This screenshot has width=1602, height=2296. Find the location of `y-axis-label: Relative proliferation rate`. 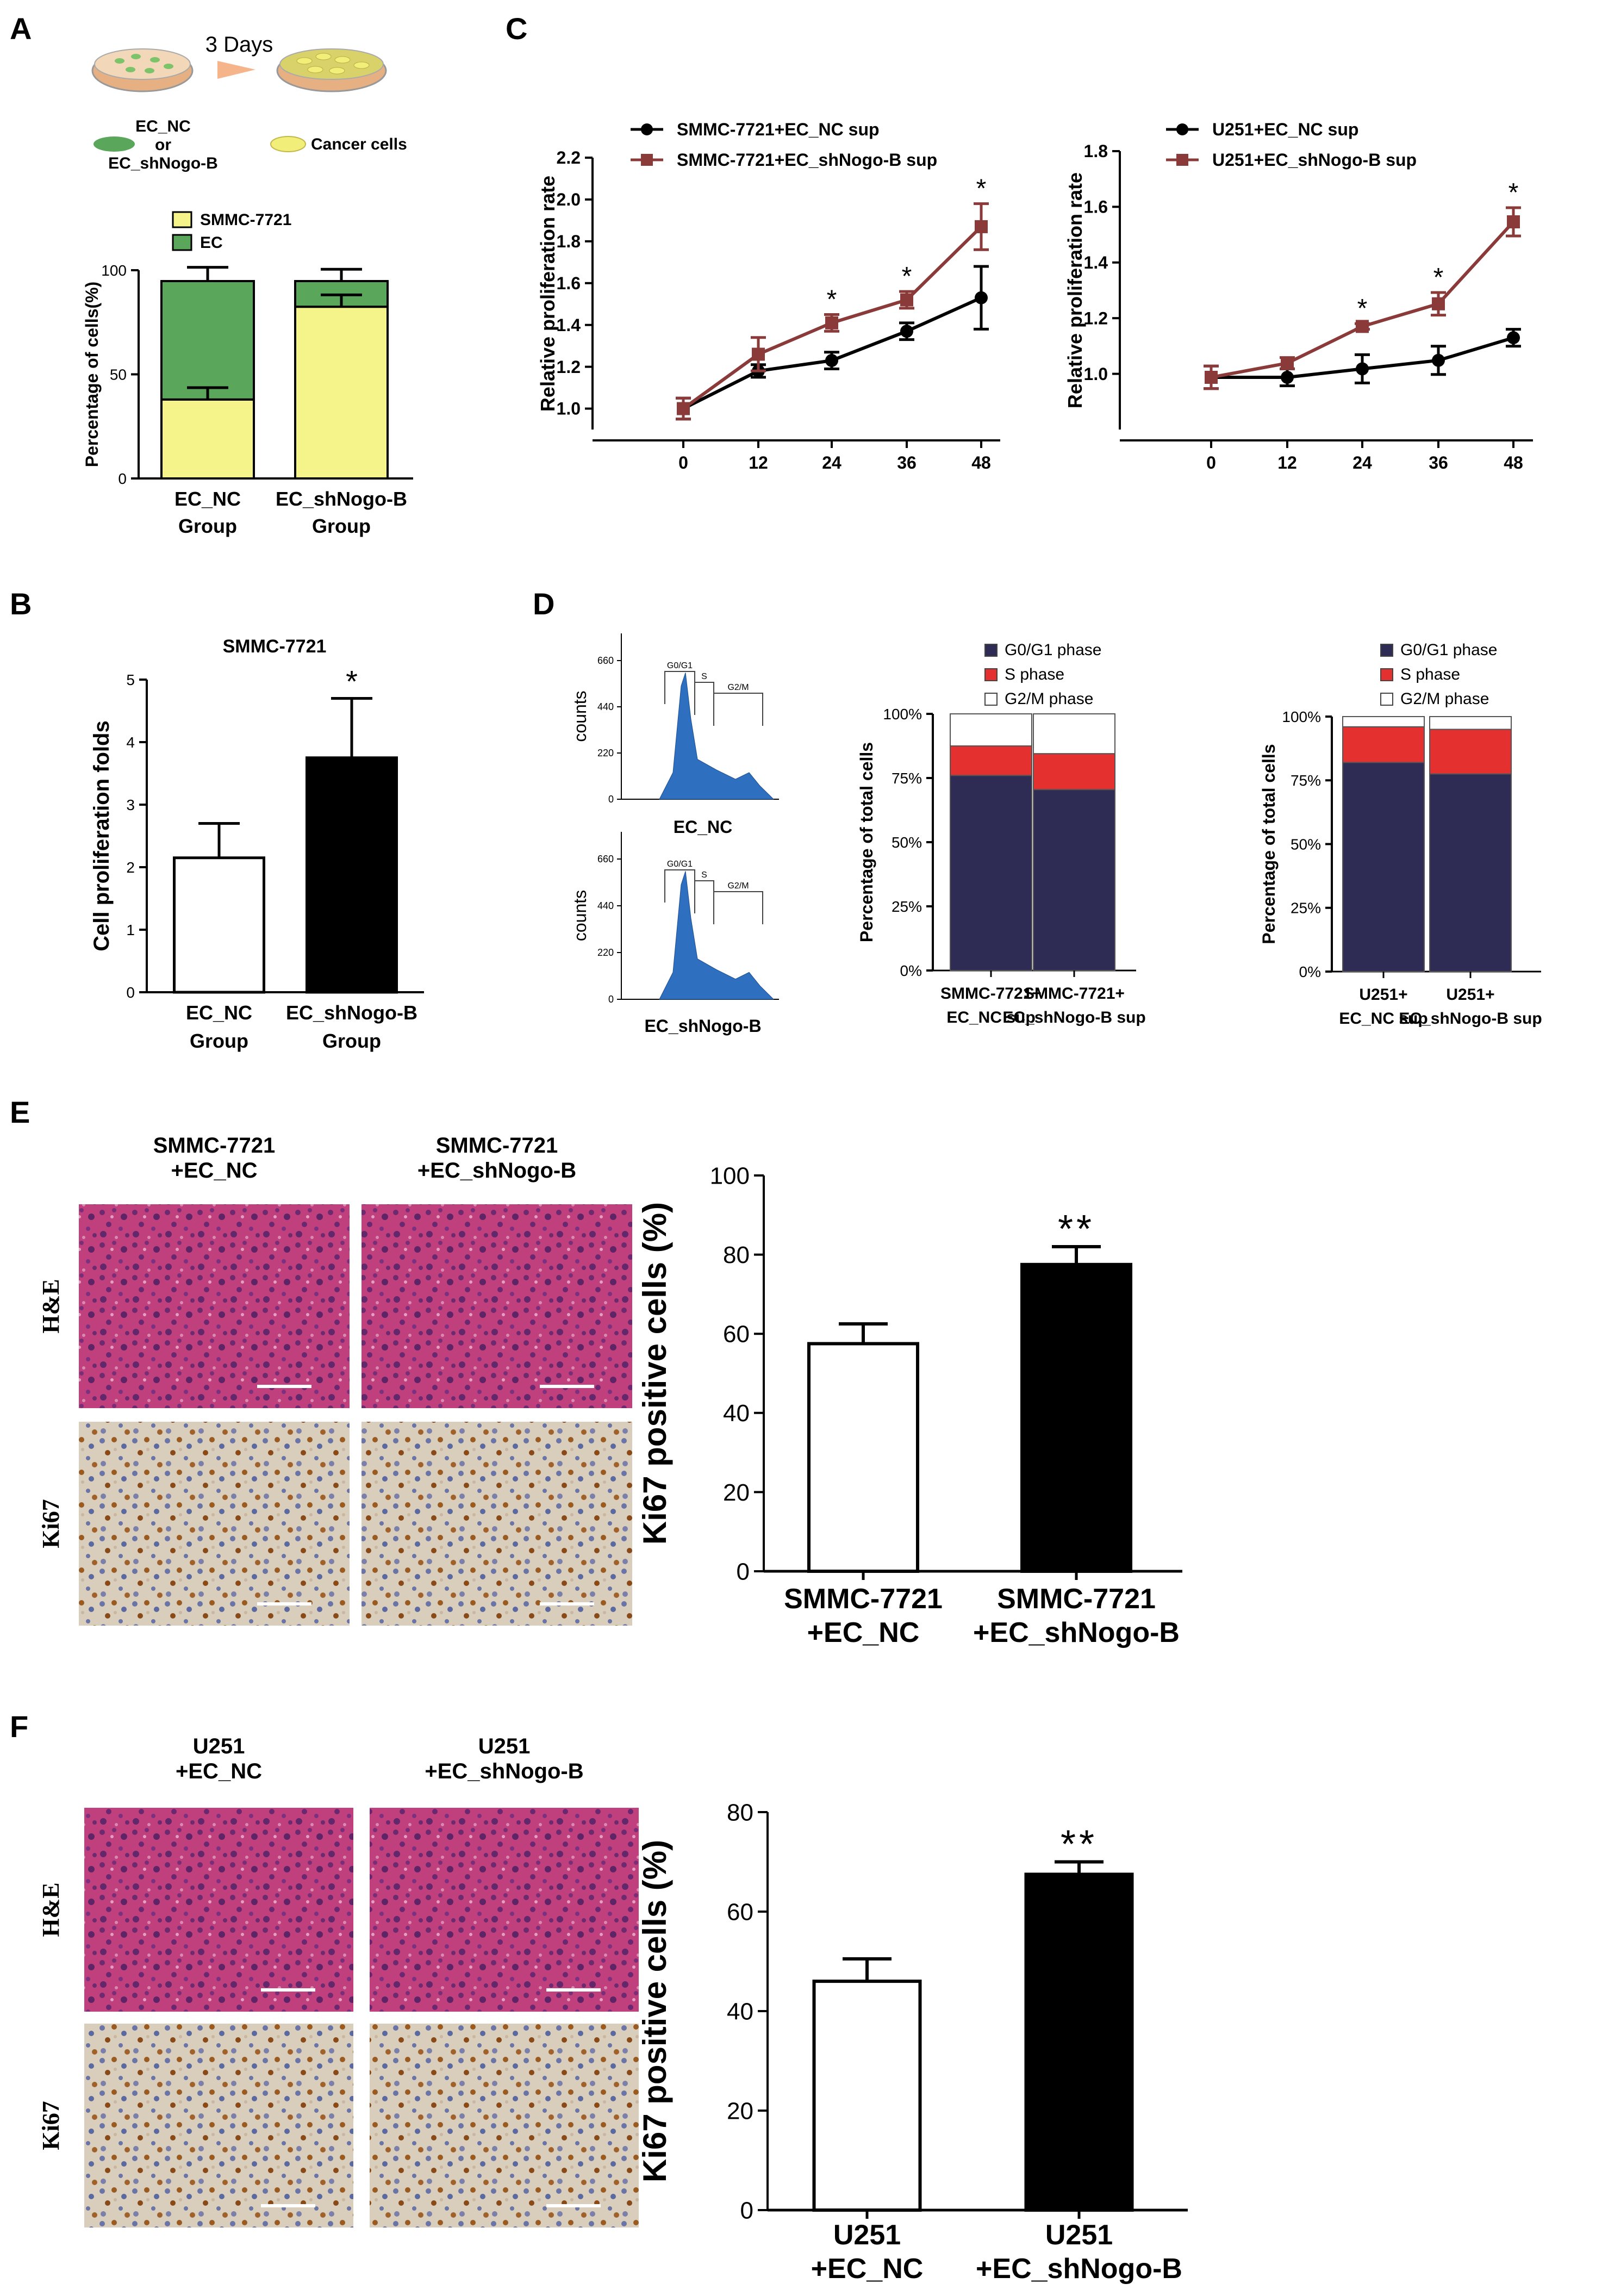

y-axis-label: Relative proliferation rate is located at coordinates (1075, 290).